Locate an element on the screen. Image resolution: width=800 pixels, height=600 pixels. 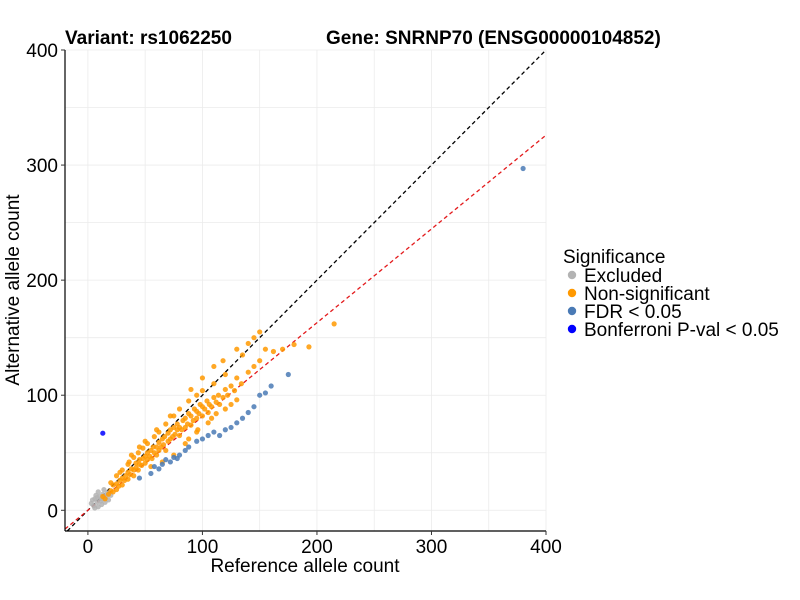
x-axis-ticks: 0 100 200 300 400 is located at coordinates (322, 544).